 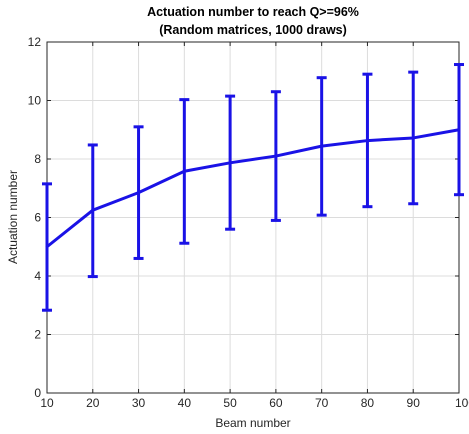 I want to click on x-tick-label: 100, so click(x=462, y=403).